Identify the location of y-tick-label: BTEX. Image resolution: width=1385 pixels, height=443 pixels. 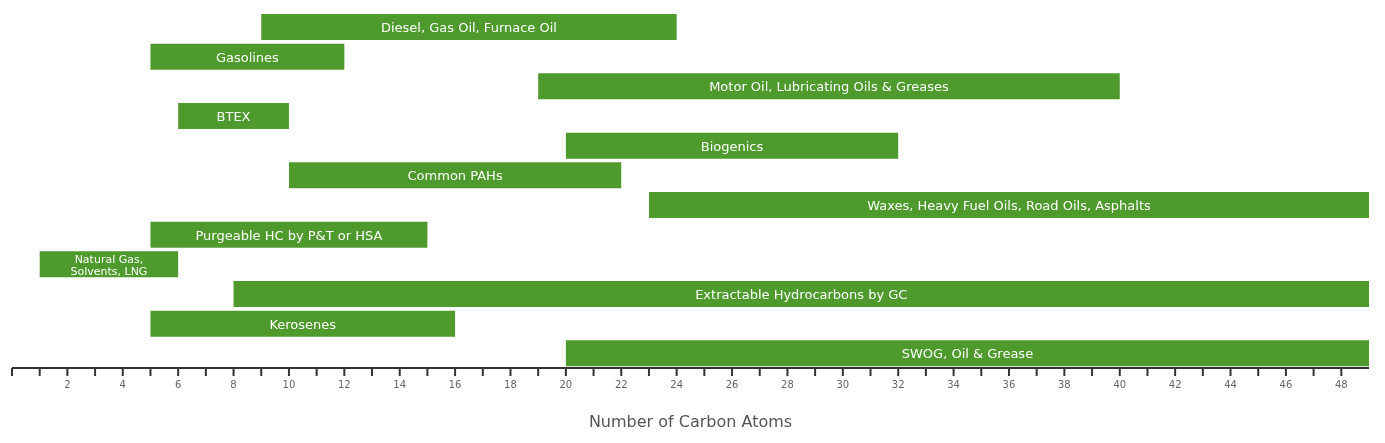
(233, 116).